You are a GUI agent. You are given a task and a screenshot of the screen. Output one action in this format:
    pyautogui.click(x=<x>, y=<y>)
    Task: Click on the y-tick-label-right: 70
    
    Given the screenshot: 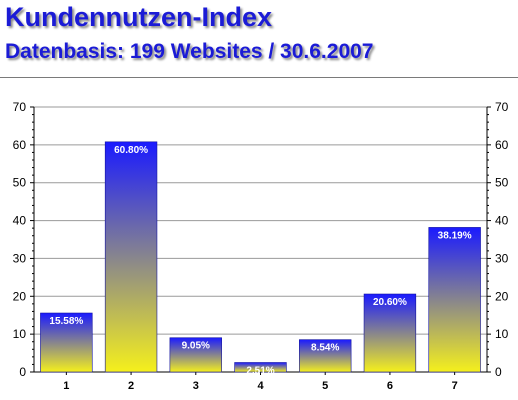 What is the action you would take?
    pyautogui.click(x=502, y=107)
    